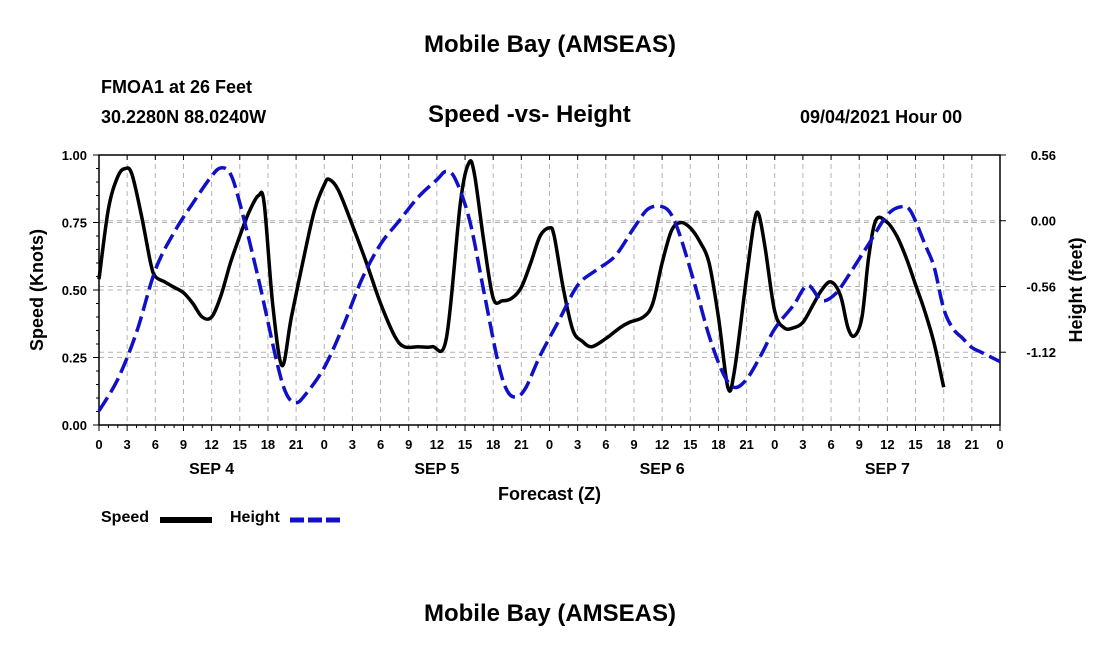 The width and height of the screenshot is (1100, 650). I want to click on y2-tick-label: -0.56, so click(1041, 286).